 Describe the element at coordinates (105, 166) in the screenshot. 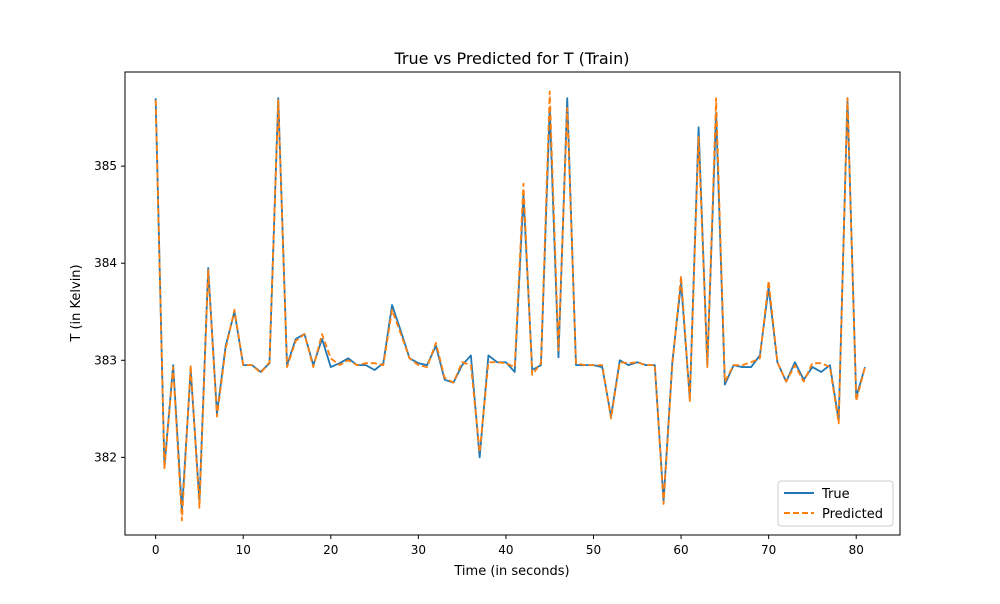

I see `y-tick-label: 385` at that location.